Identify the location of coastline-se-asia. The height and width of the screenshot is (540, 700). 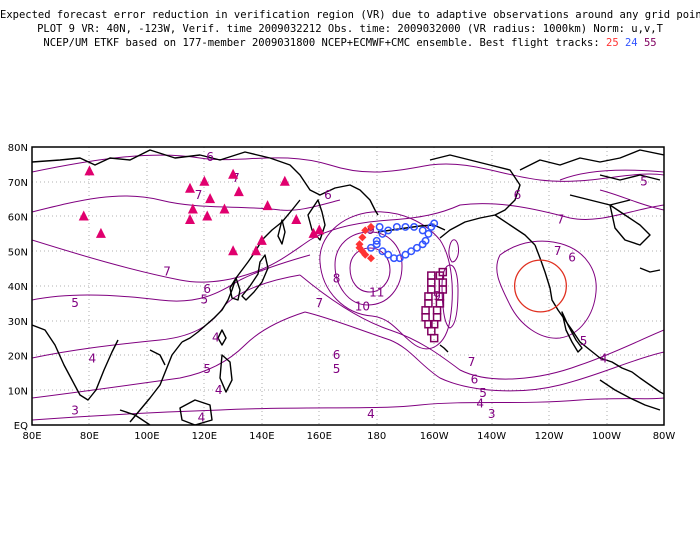
(107, 373).